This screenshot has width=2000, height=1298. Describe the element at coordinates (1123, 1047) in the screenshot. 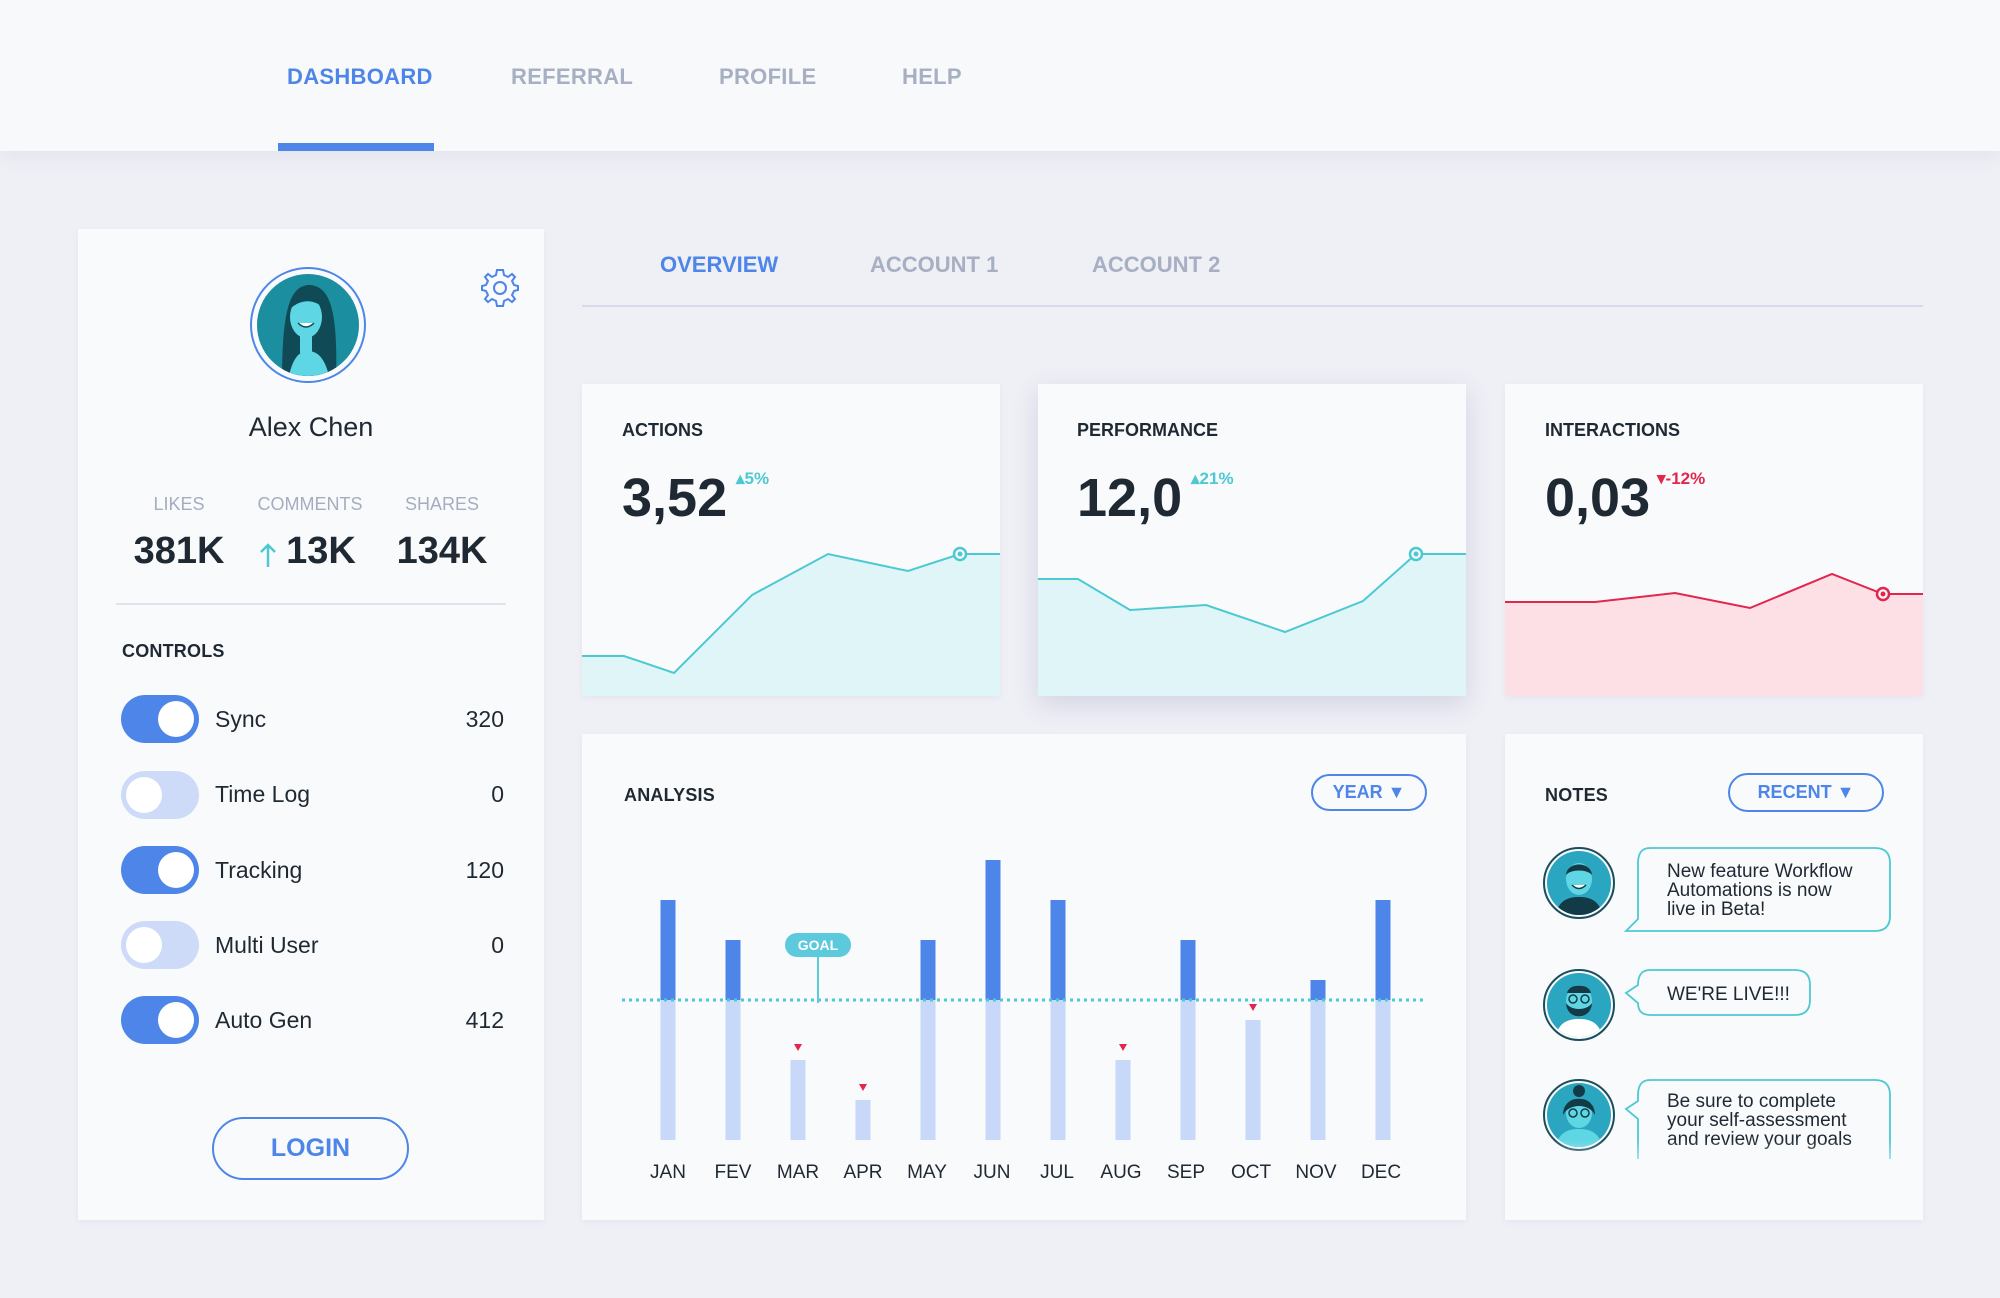

I see `miss-marker-aug` at that location.